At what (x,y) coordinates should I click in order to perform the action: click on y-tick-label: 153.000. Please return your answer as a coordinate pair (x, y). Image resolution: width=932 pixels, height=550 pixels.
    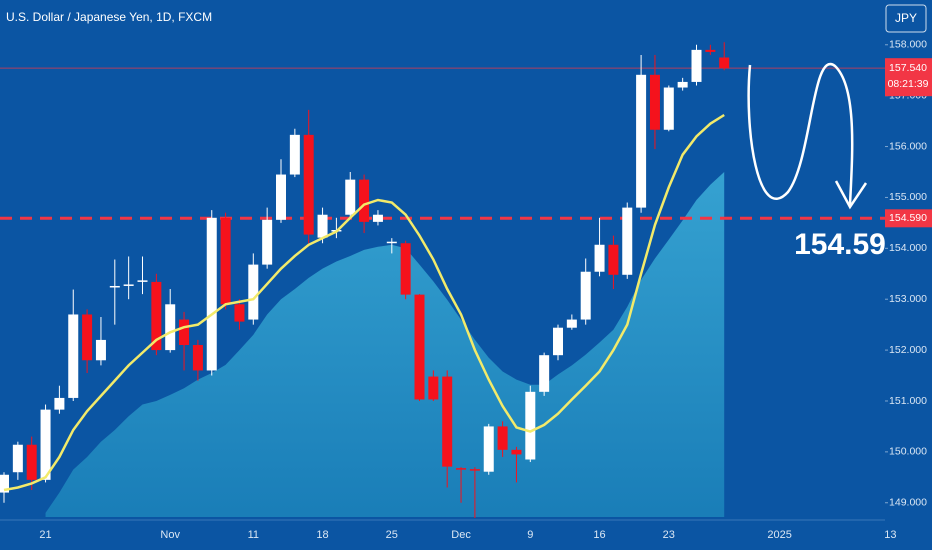
    Looking at the image, I should click on (908, 299).